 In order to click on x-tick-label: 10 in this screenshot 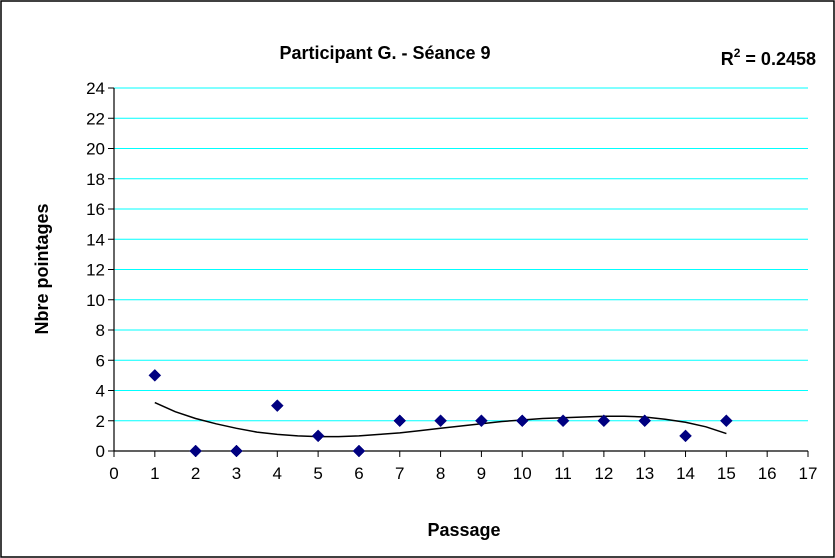, I will do `click(522, 473)`.